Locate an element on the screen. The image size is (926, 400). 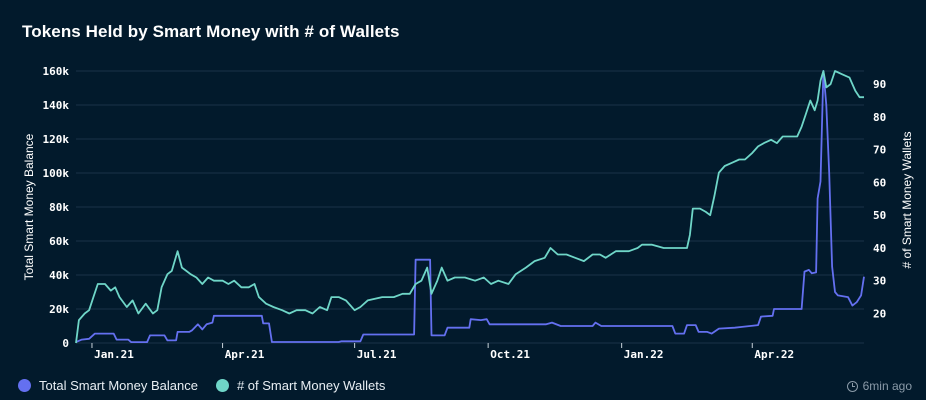
clock-icon is located at coordinates (852, 386).